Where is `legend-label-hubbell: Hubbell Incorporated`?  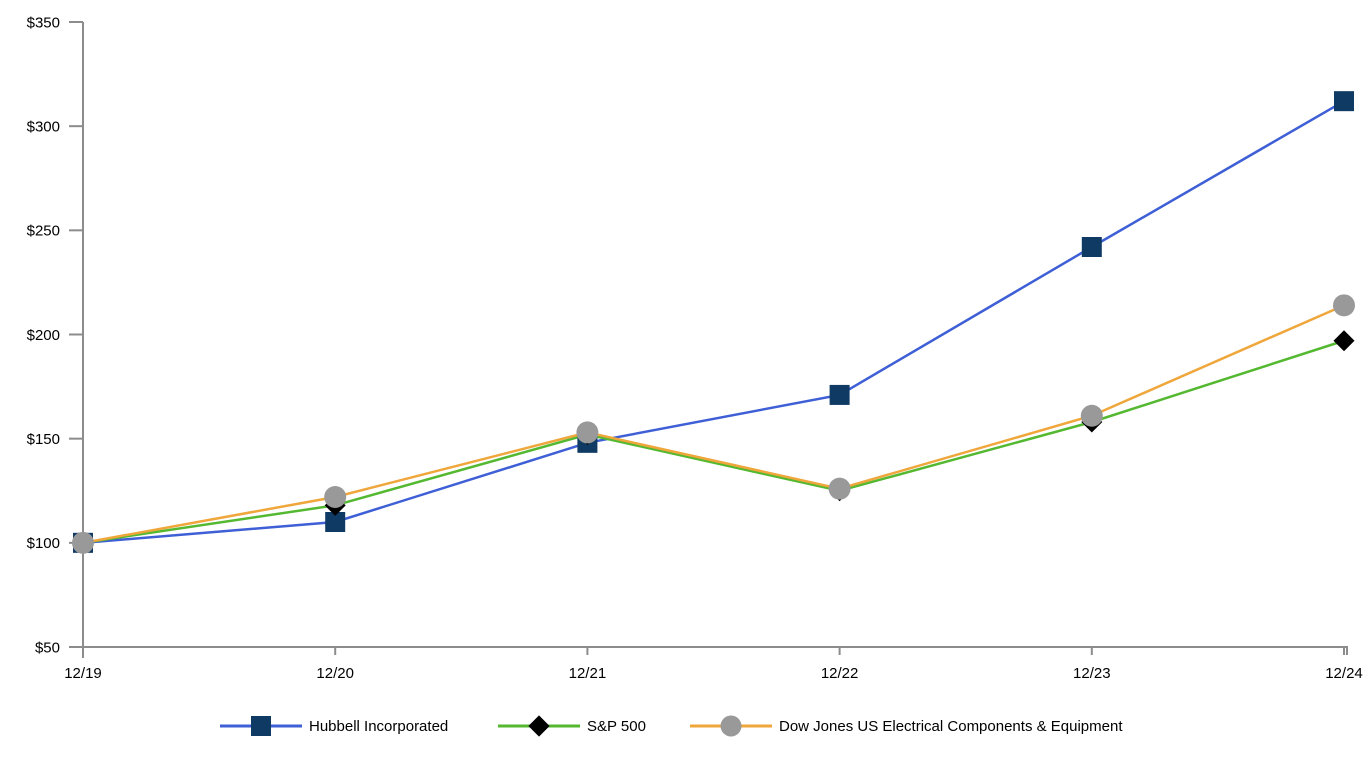
legend-label-hubbell: Hubbell Incorporated is located at coordinates (379, 726).